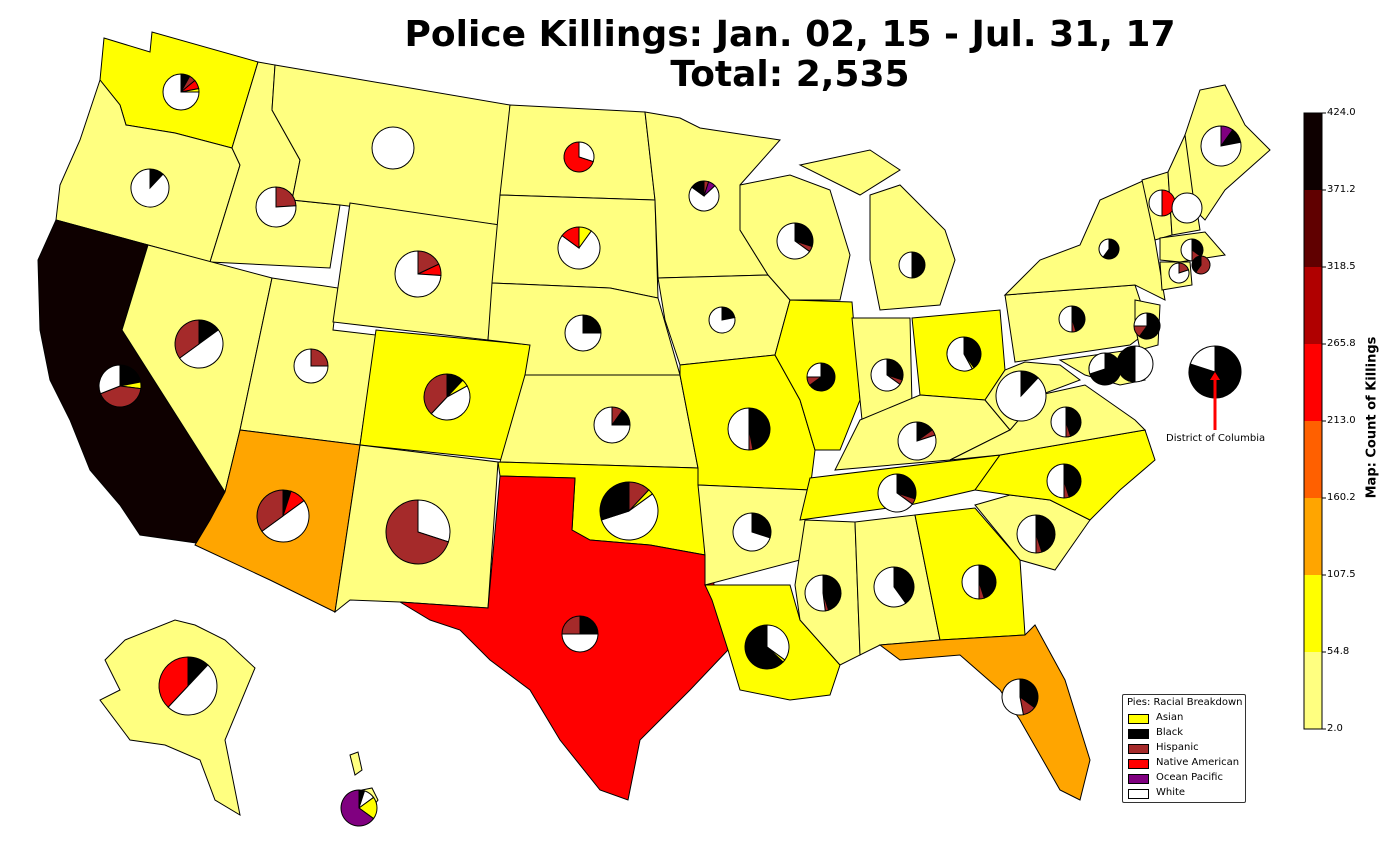 This screenshot has width=1384, height=842. I want to click on pie-sd, so click(579, 248).